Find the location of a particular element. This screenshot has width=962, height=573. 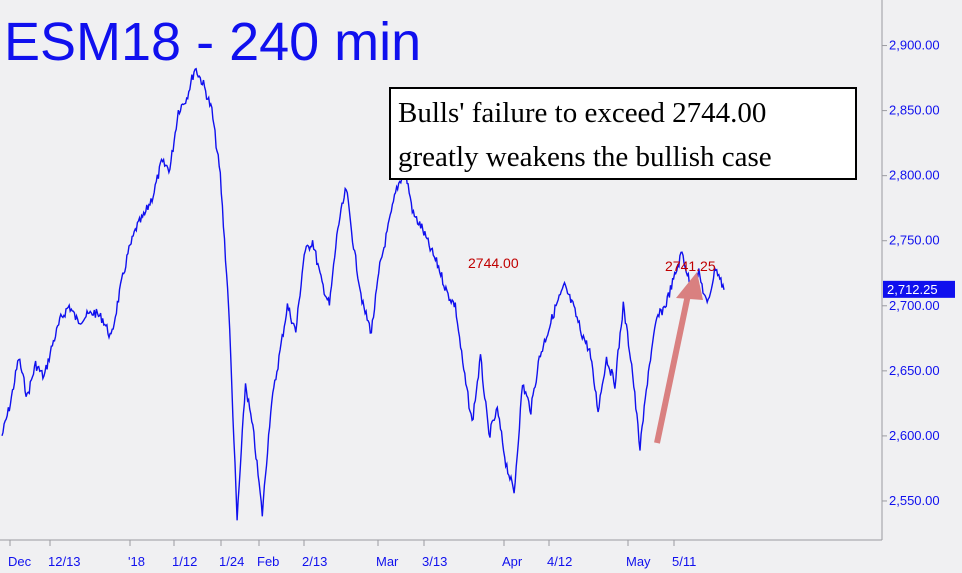

x-tick-label: Dec is located at coordinates (20, 561).